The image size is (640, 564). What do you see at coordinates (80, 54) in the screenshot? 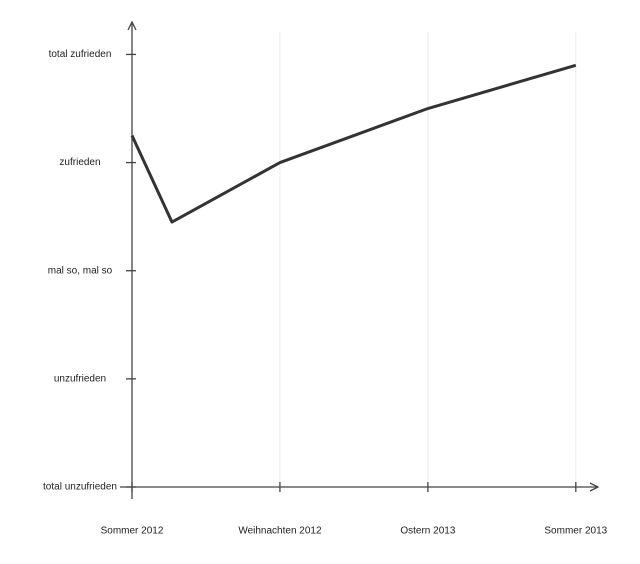
I see `y-tick-label: total zufrieden` at bounding box center [80, 54].